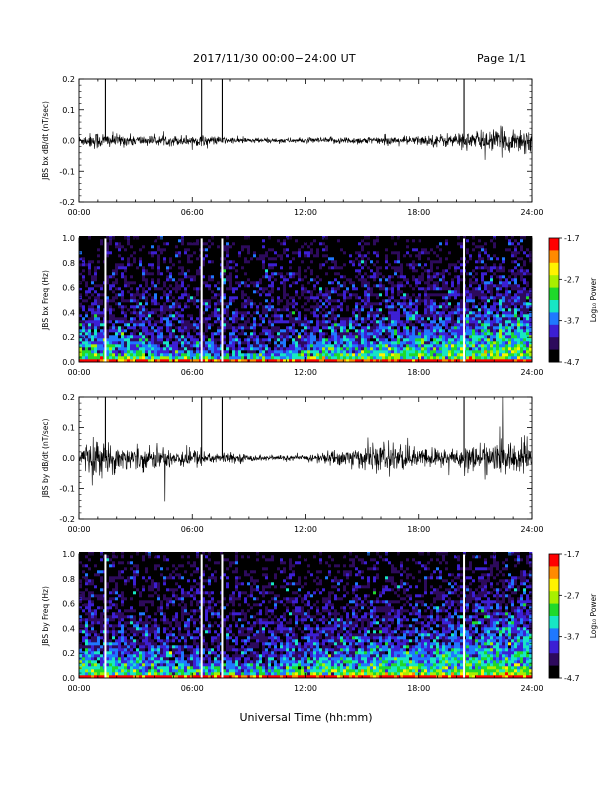 The width and height of the screenshot is (612, 792). What do you see at coordinates (67, 171) in the screenshot?
I see `y-tick-label: -0.1` at bounding box center [67, 171].